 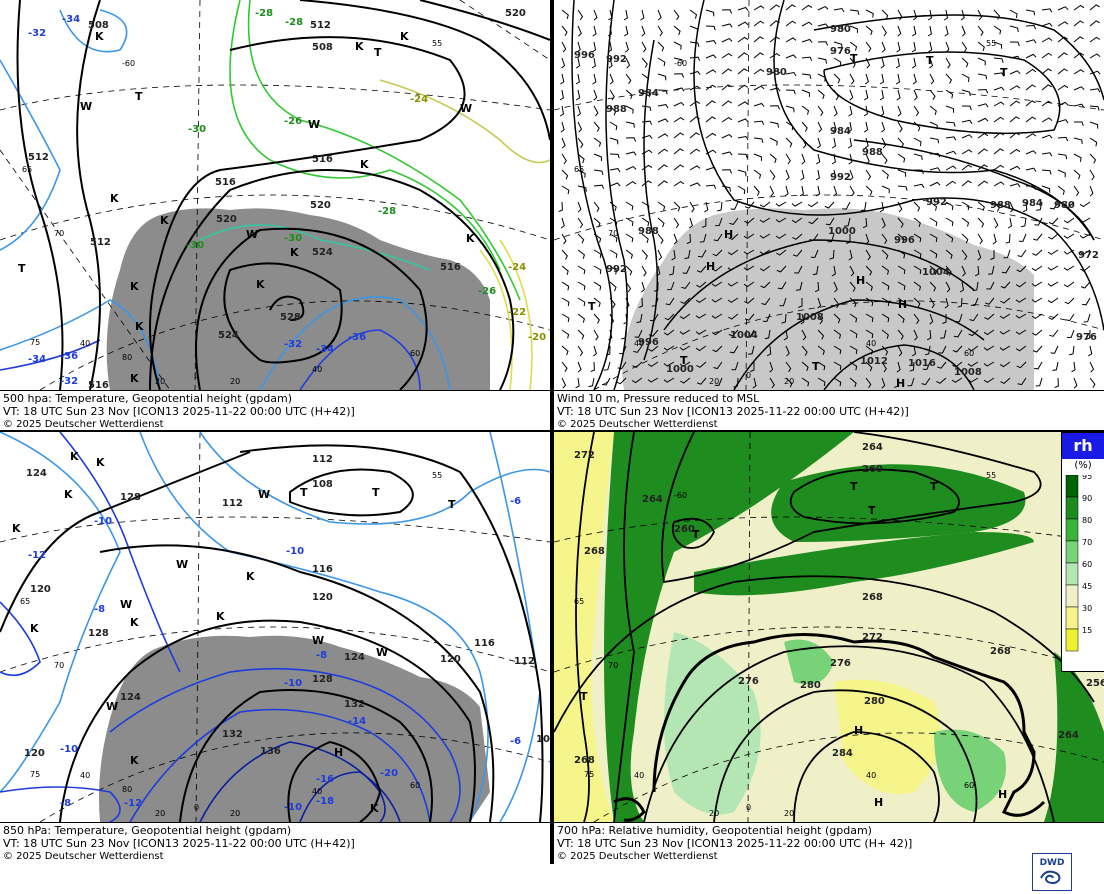 I want to click on temp-label: -32, so click(x=293, y=344).